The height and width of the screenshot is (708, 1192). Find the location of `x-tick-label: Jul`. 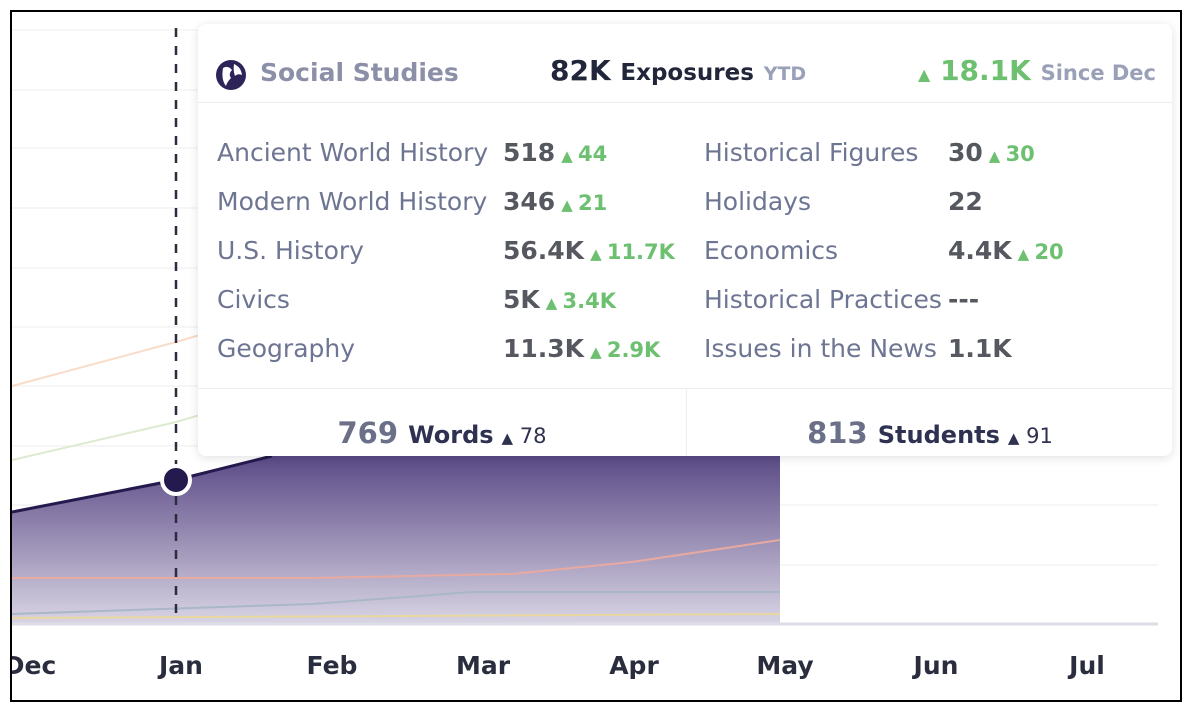

x-tick-label: Jul is located at coordinates (1086, 665).